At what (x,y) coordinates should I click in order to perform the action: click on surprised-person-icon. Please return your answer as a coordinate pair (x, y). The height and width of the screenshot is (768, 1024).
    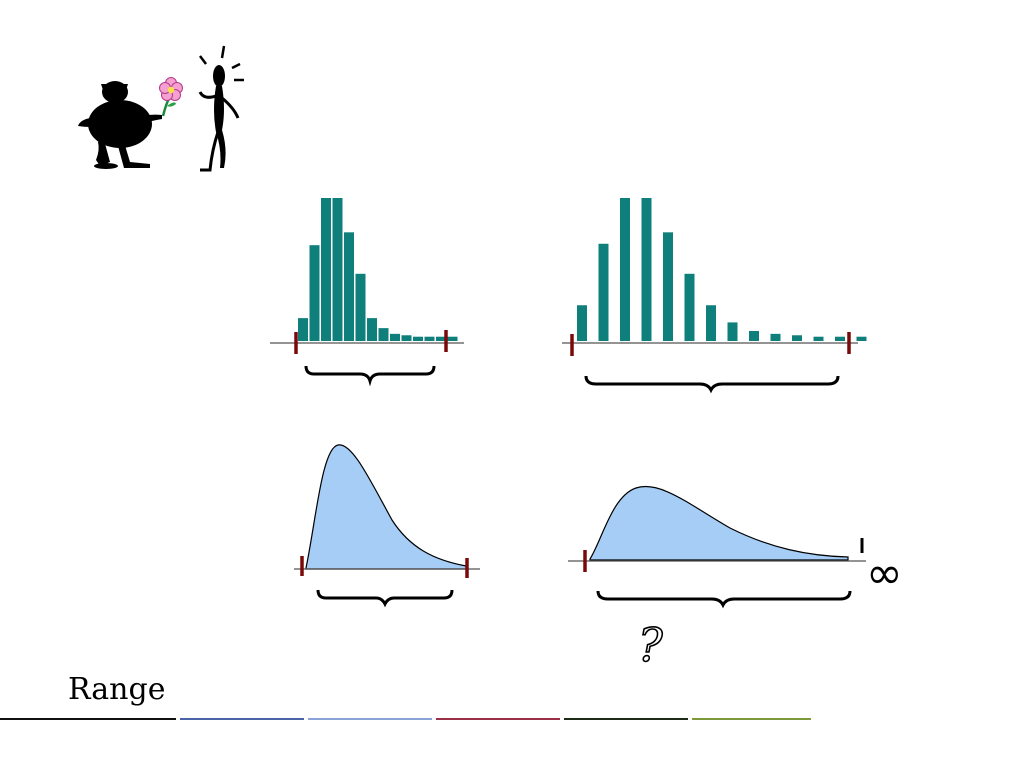
    Looking at the image, I should click on (221, 108).